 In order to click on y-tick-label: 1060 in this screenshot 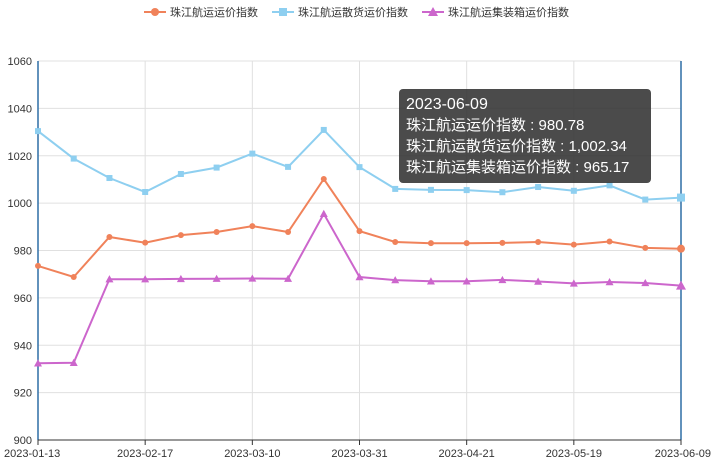, I will do `click(20, 62)`.